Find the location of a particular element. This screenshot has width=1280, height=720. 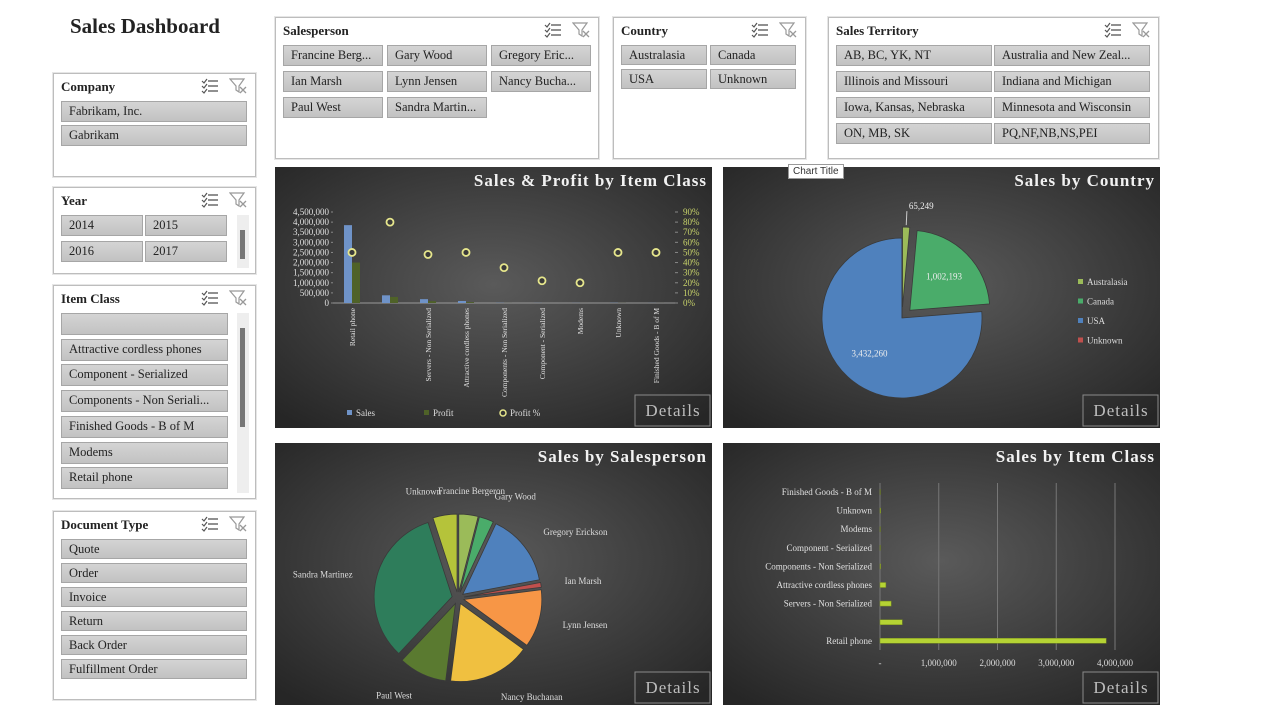

slicer-item: Illinois and Missouri is located at coordinates (914, 81).